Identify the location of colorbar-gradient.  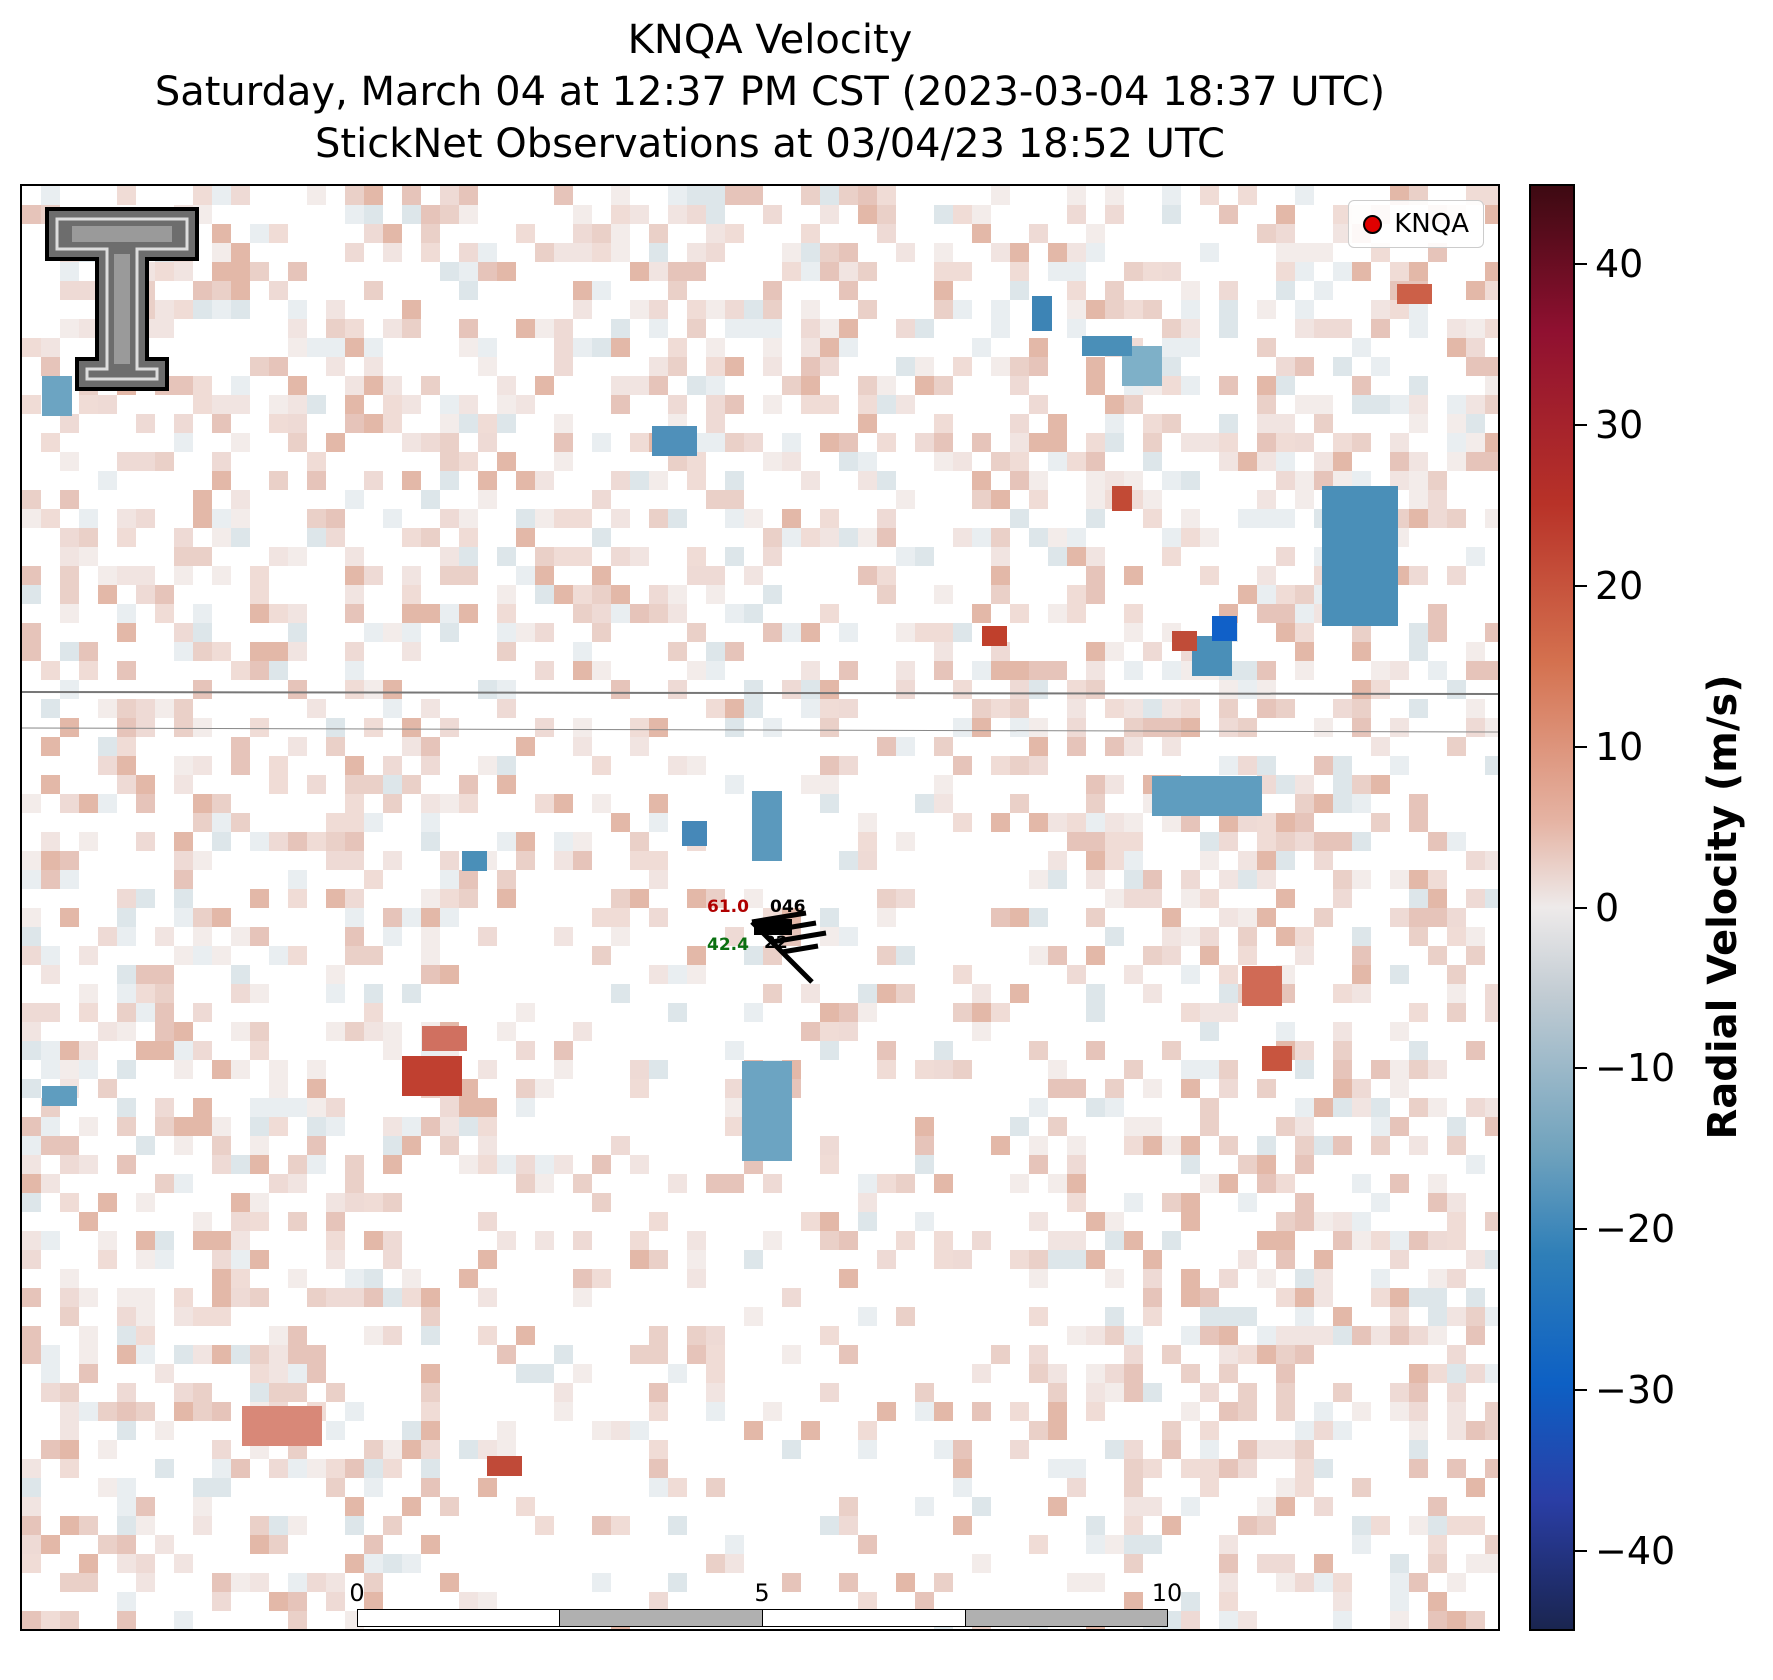
(1552, 907).